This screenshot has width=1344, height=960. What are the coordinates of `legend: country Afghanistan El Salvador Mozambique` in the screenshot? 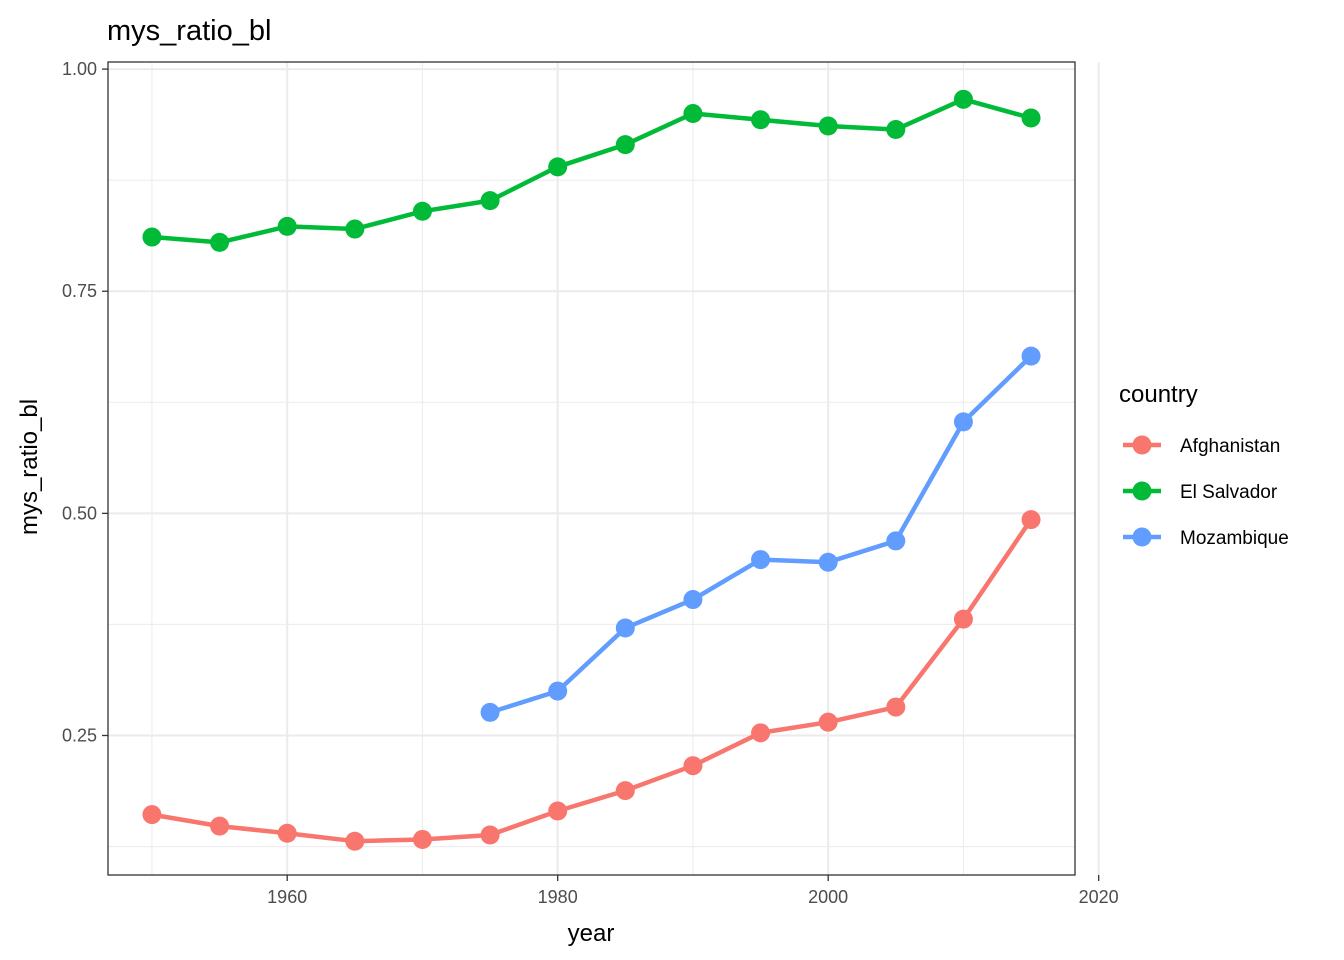 It's located at (1204, 465).